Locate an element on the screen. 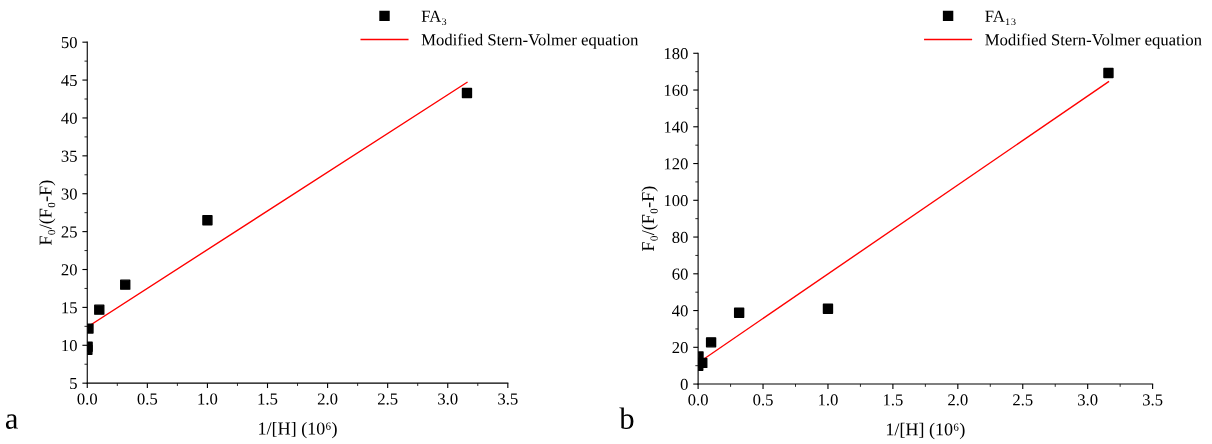 The width and height of the screenshot is (1212, 444). y-tick-label: 0 is located at coordinates (684, 384).